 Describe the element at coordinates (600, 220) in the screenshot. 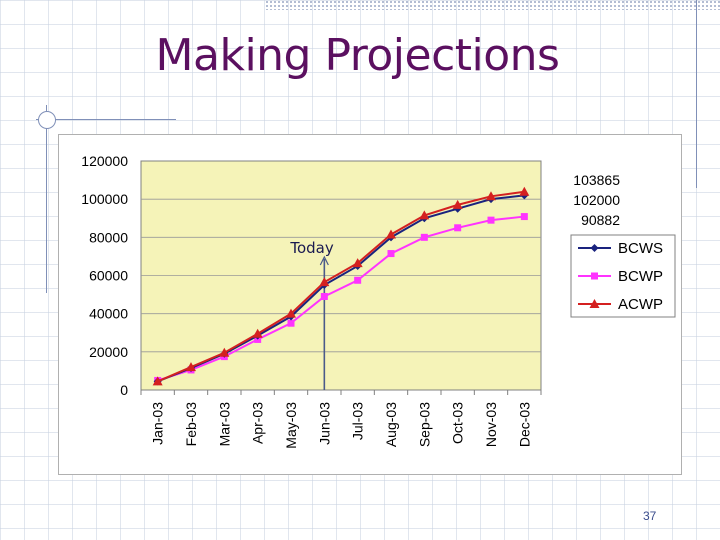

I see `end-value-label: 90882` at that location.